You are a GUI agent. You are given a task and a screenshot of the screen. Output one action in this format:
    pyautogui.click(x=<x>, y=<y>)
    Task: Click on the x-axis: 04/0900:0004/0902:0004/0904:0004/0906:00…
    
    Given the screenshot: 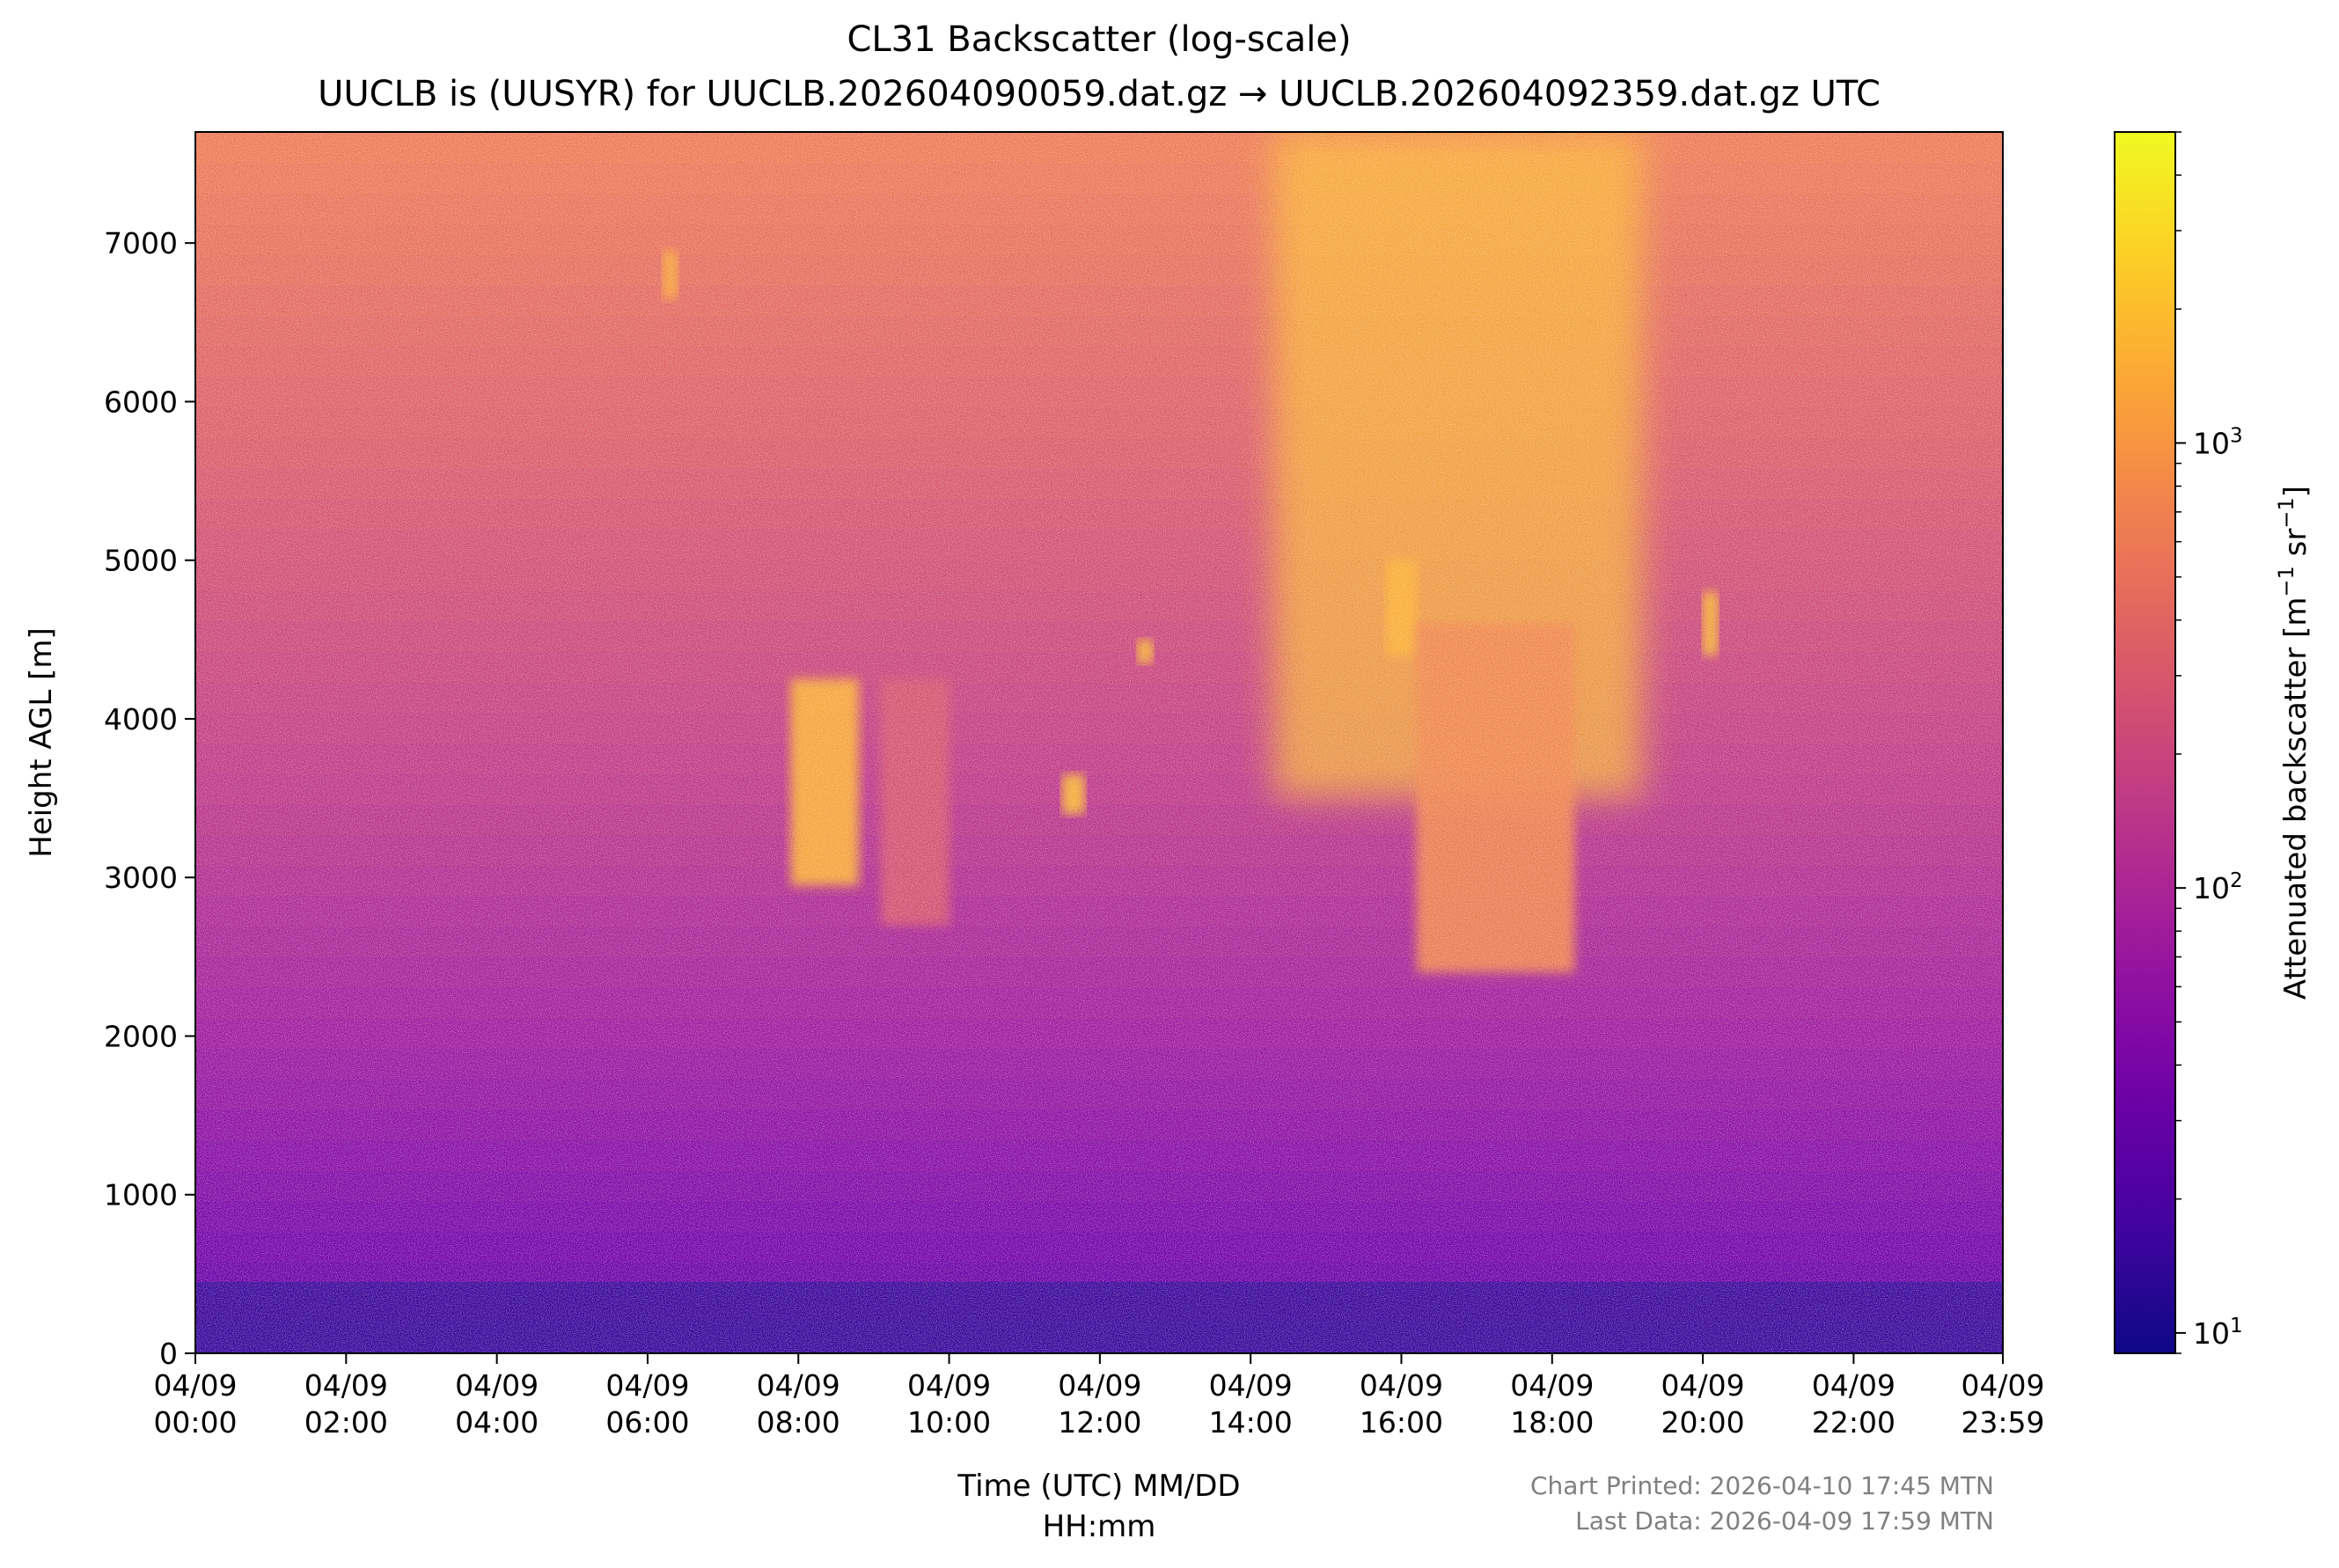 What is the action you would take?
    pyautogui.click(x=1099, y=1396)
    